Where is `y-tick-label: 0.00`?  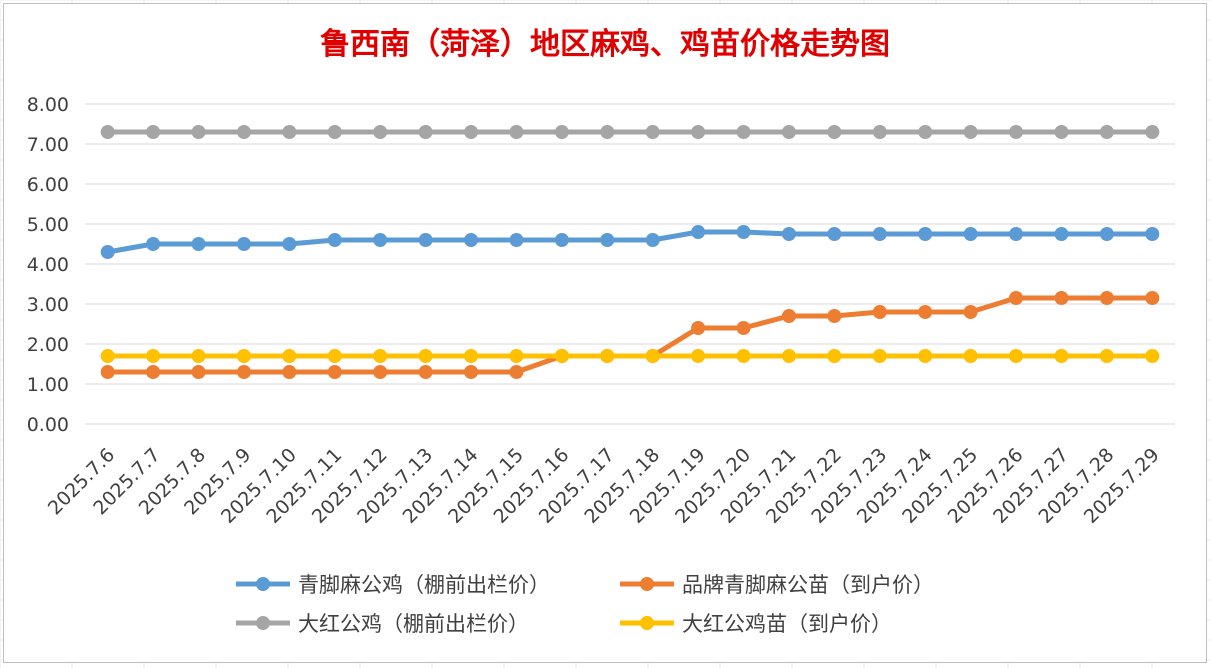 y-tick-label: 0.00 is located at coordinates (48, 425).